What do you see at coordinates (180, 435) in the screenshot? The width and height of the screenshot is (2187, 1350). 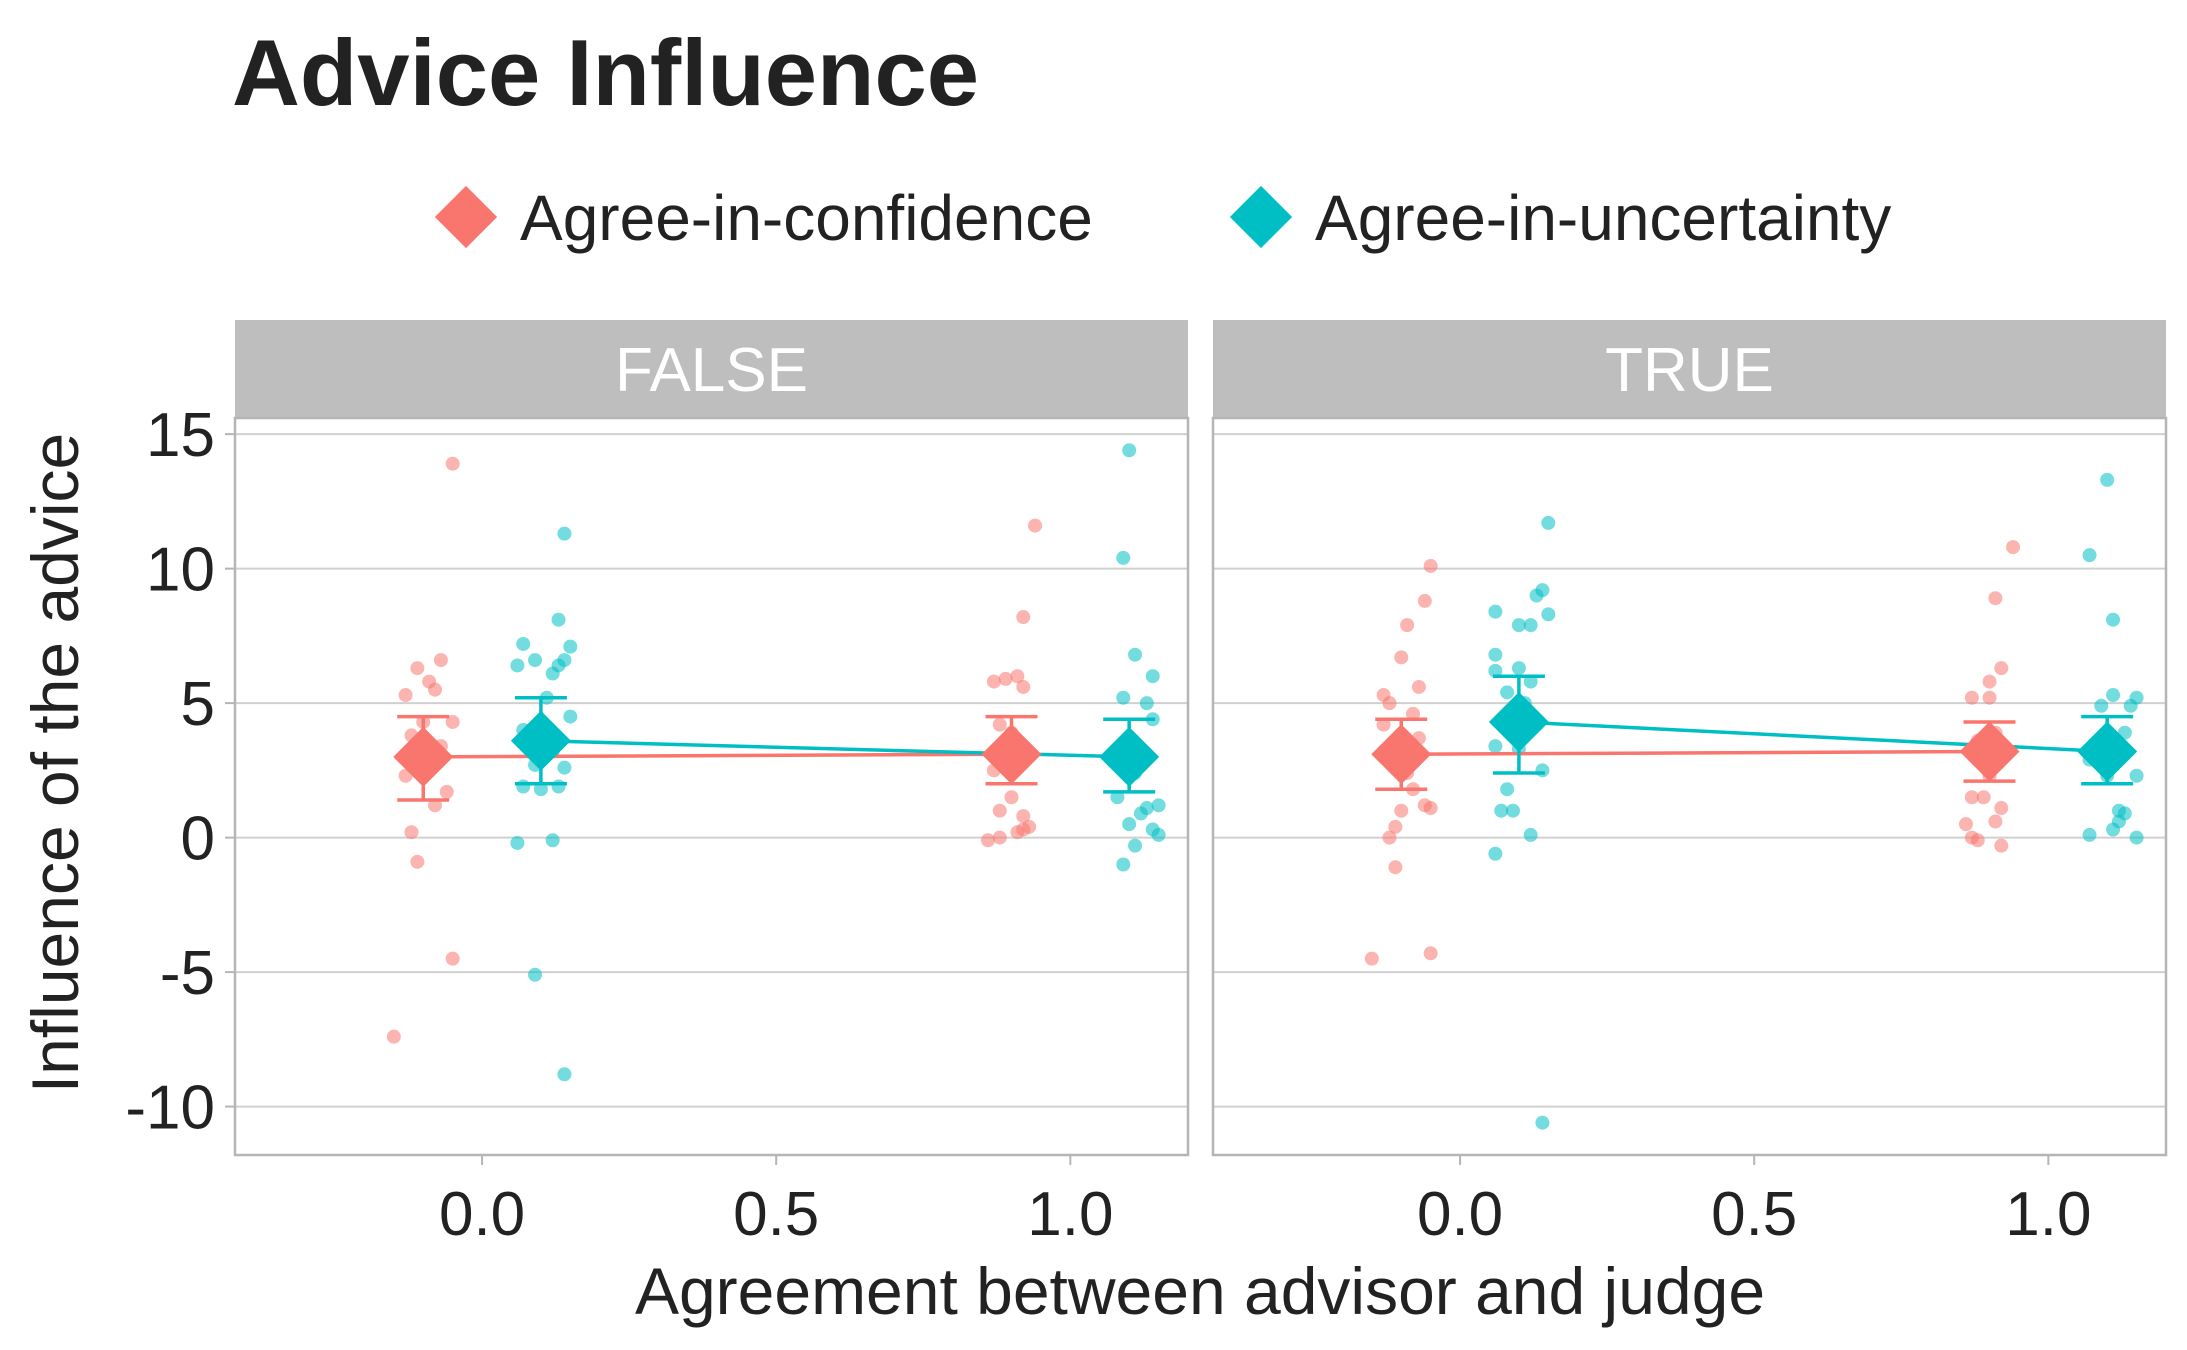 I see `y-tick-label: 15` at bounding box center [180, 435].